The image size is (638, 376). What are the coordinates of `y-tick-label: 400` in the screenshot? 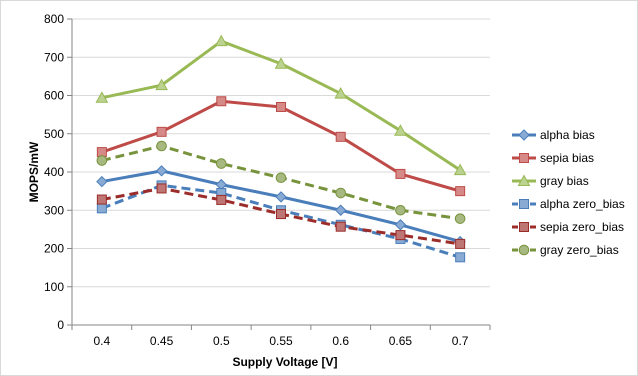 It's located at (54, 172).